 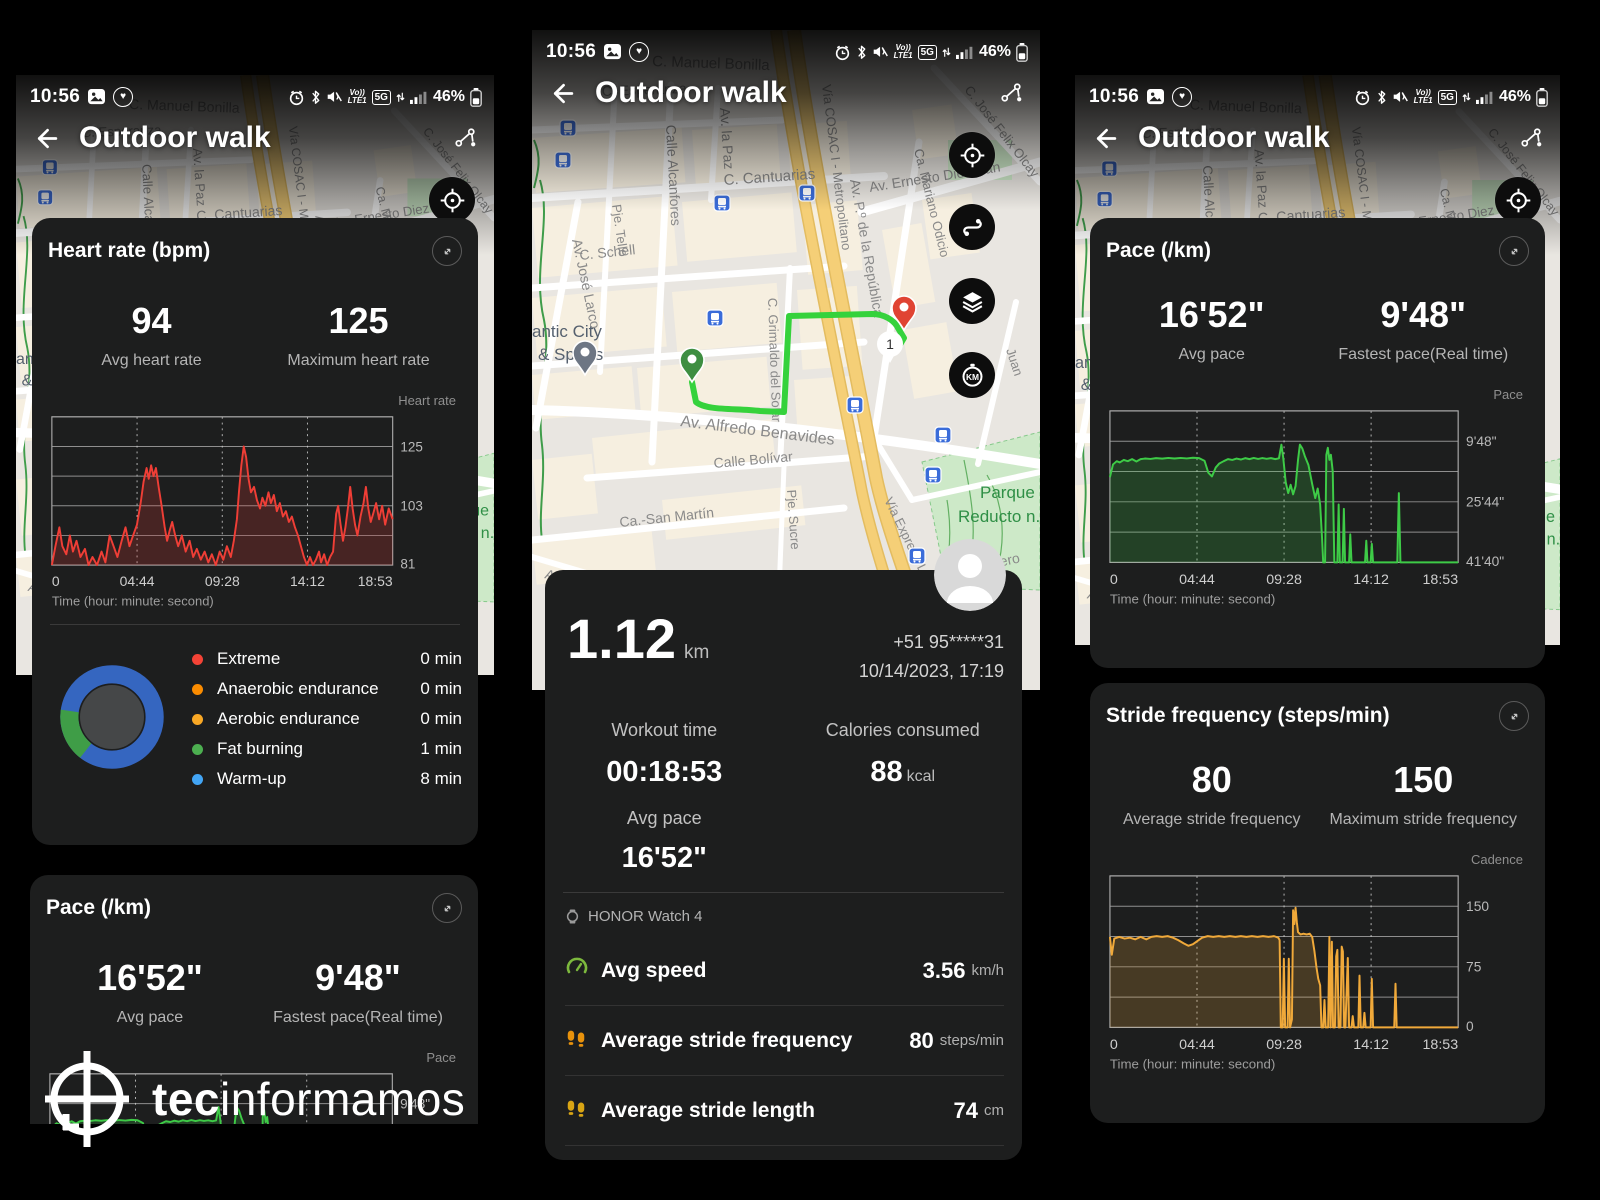 I want to click on max-stride-frequency-value: 150, so click(x=1423, y=779).